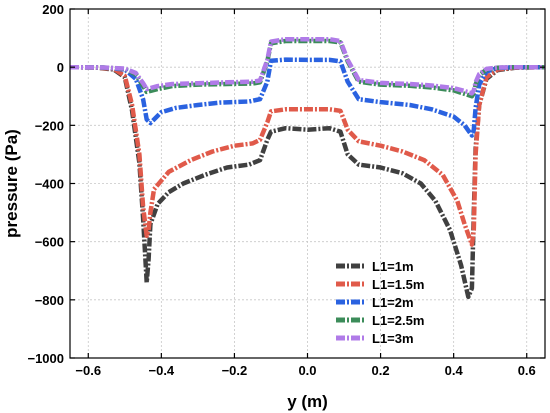 This screenshot has width=550, height=413. I want to click on x-tick-label-6: 0.6, so click(527, 370).